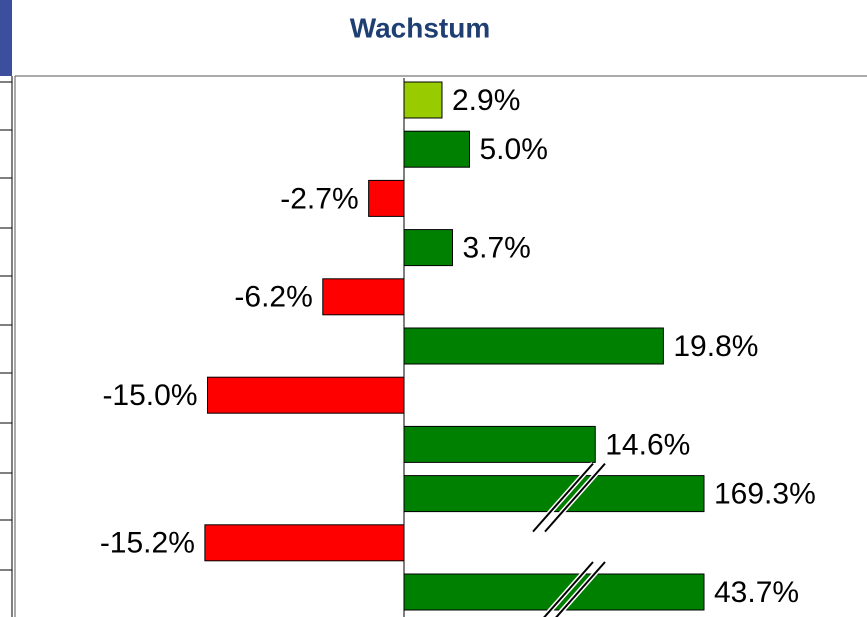 The image size is (867, 617). I want to click on value-label: 5.0%, so click(514, 149).